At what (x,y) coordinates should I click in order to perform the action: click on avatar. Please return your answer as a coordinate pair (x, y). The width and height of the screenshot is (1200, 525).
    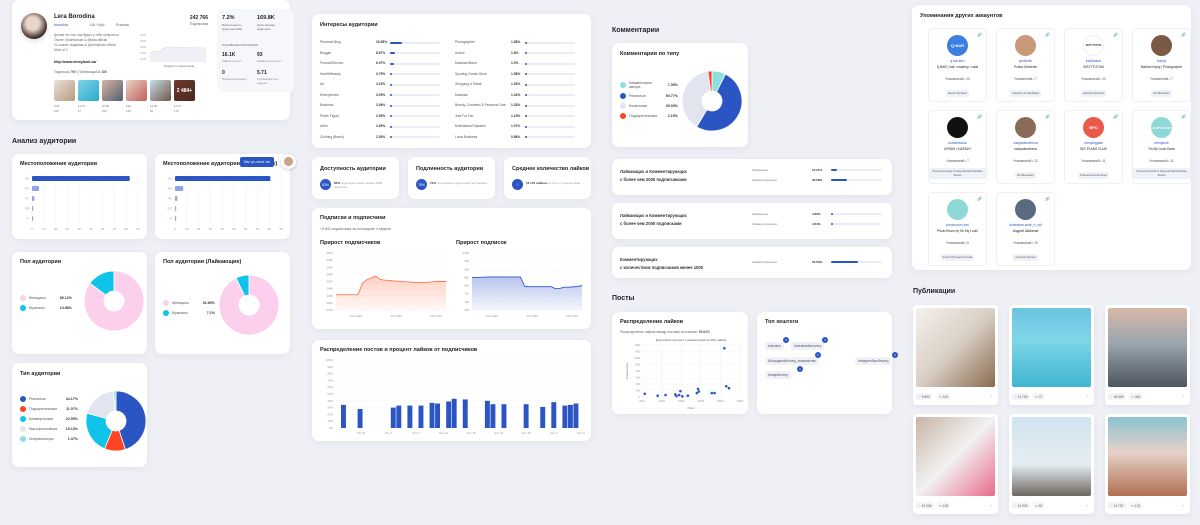
    Looking at the image, I should click on (34, 26).